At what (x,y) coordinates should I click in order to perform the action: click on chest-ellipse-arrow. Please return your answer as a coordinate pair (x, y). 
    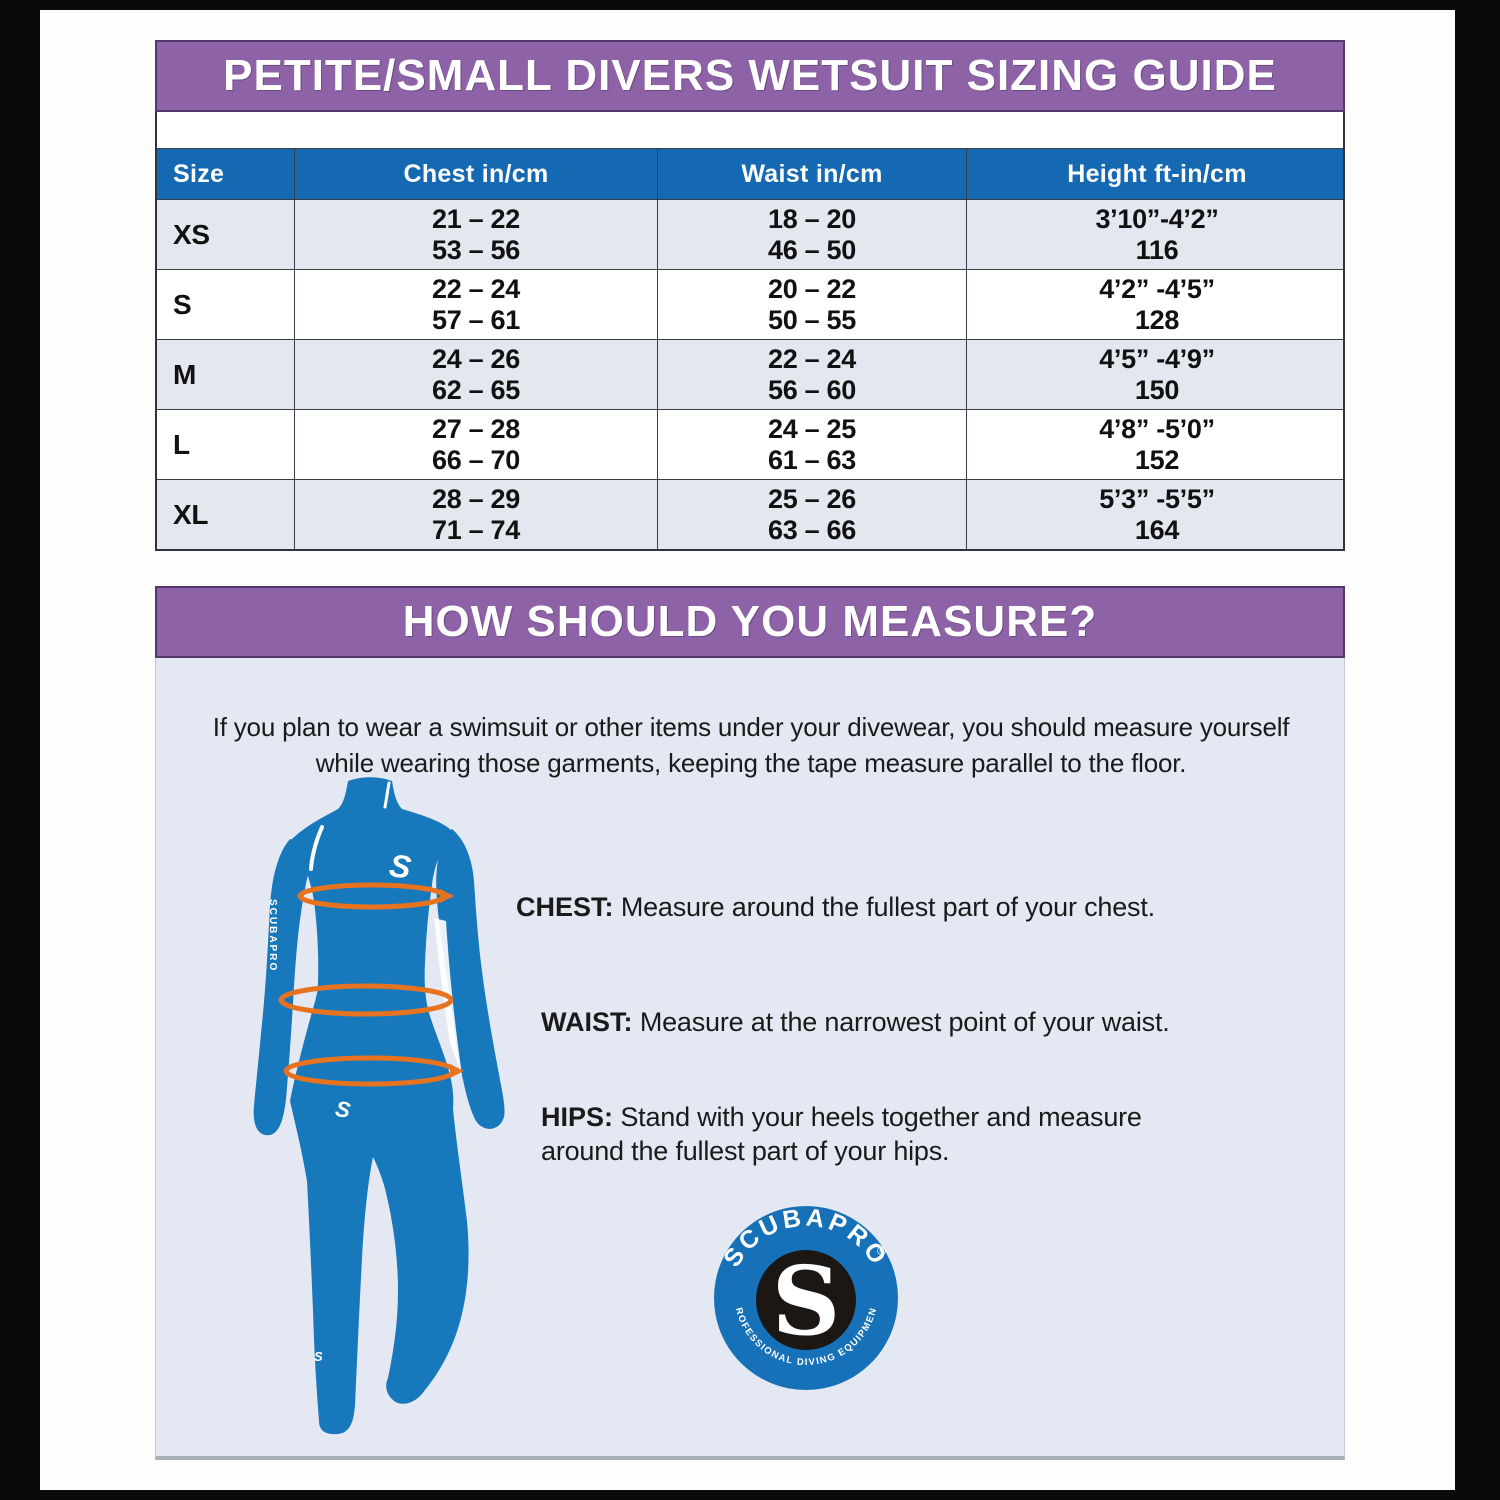
    Looking at the image, I should click on (447, 896).